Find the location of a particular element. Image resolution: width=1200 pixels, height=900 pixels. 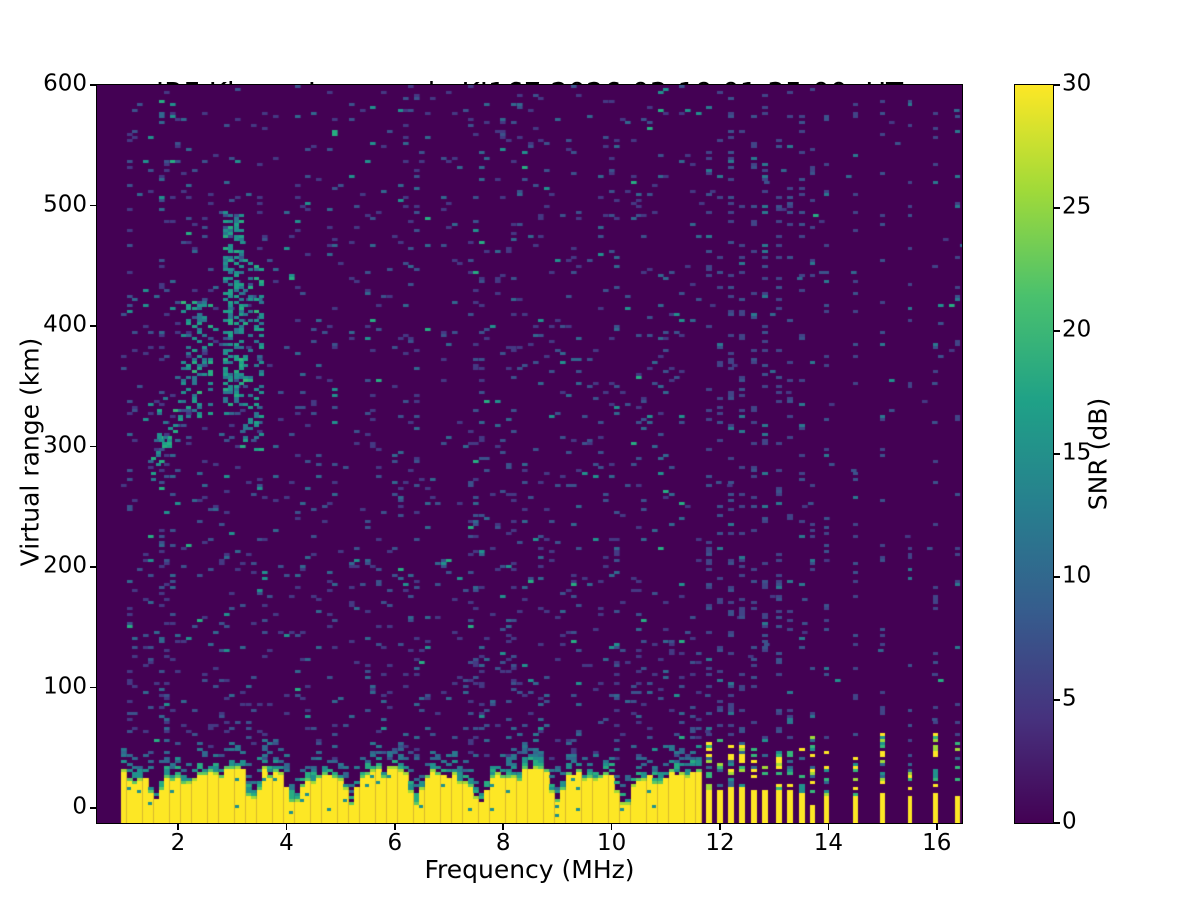

colorbar-tick-label: 10 is located at coordinates (1077, 575).